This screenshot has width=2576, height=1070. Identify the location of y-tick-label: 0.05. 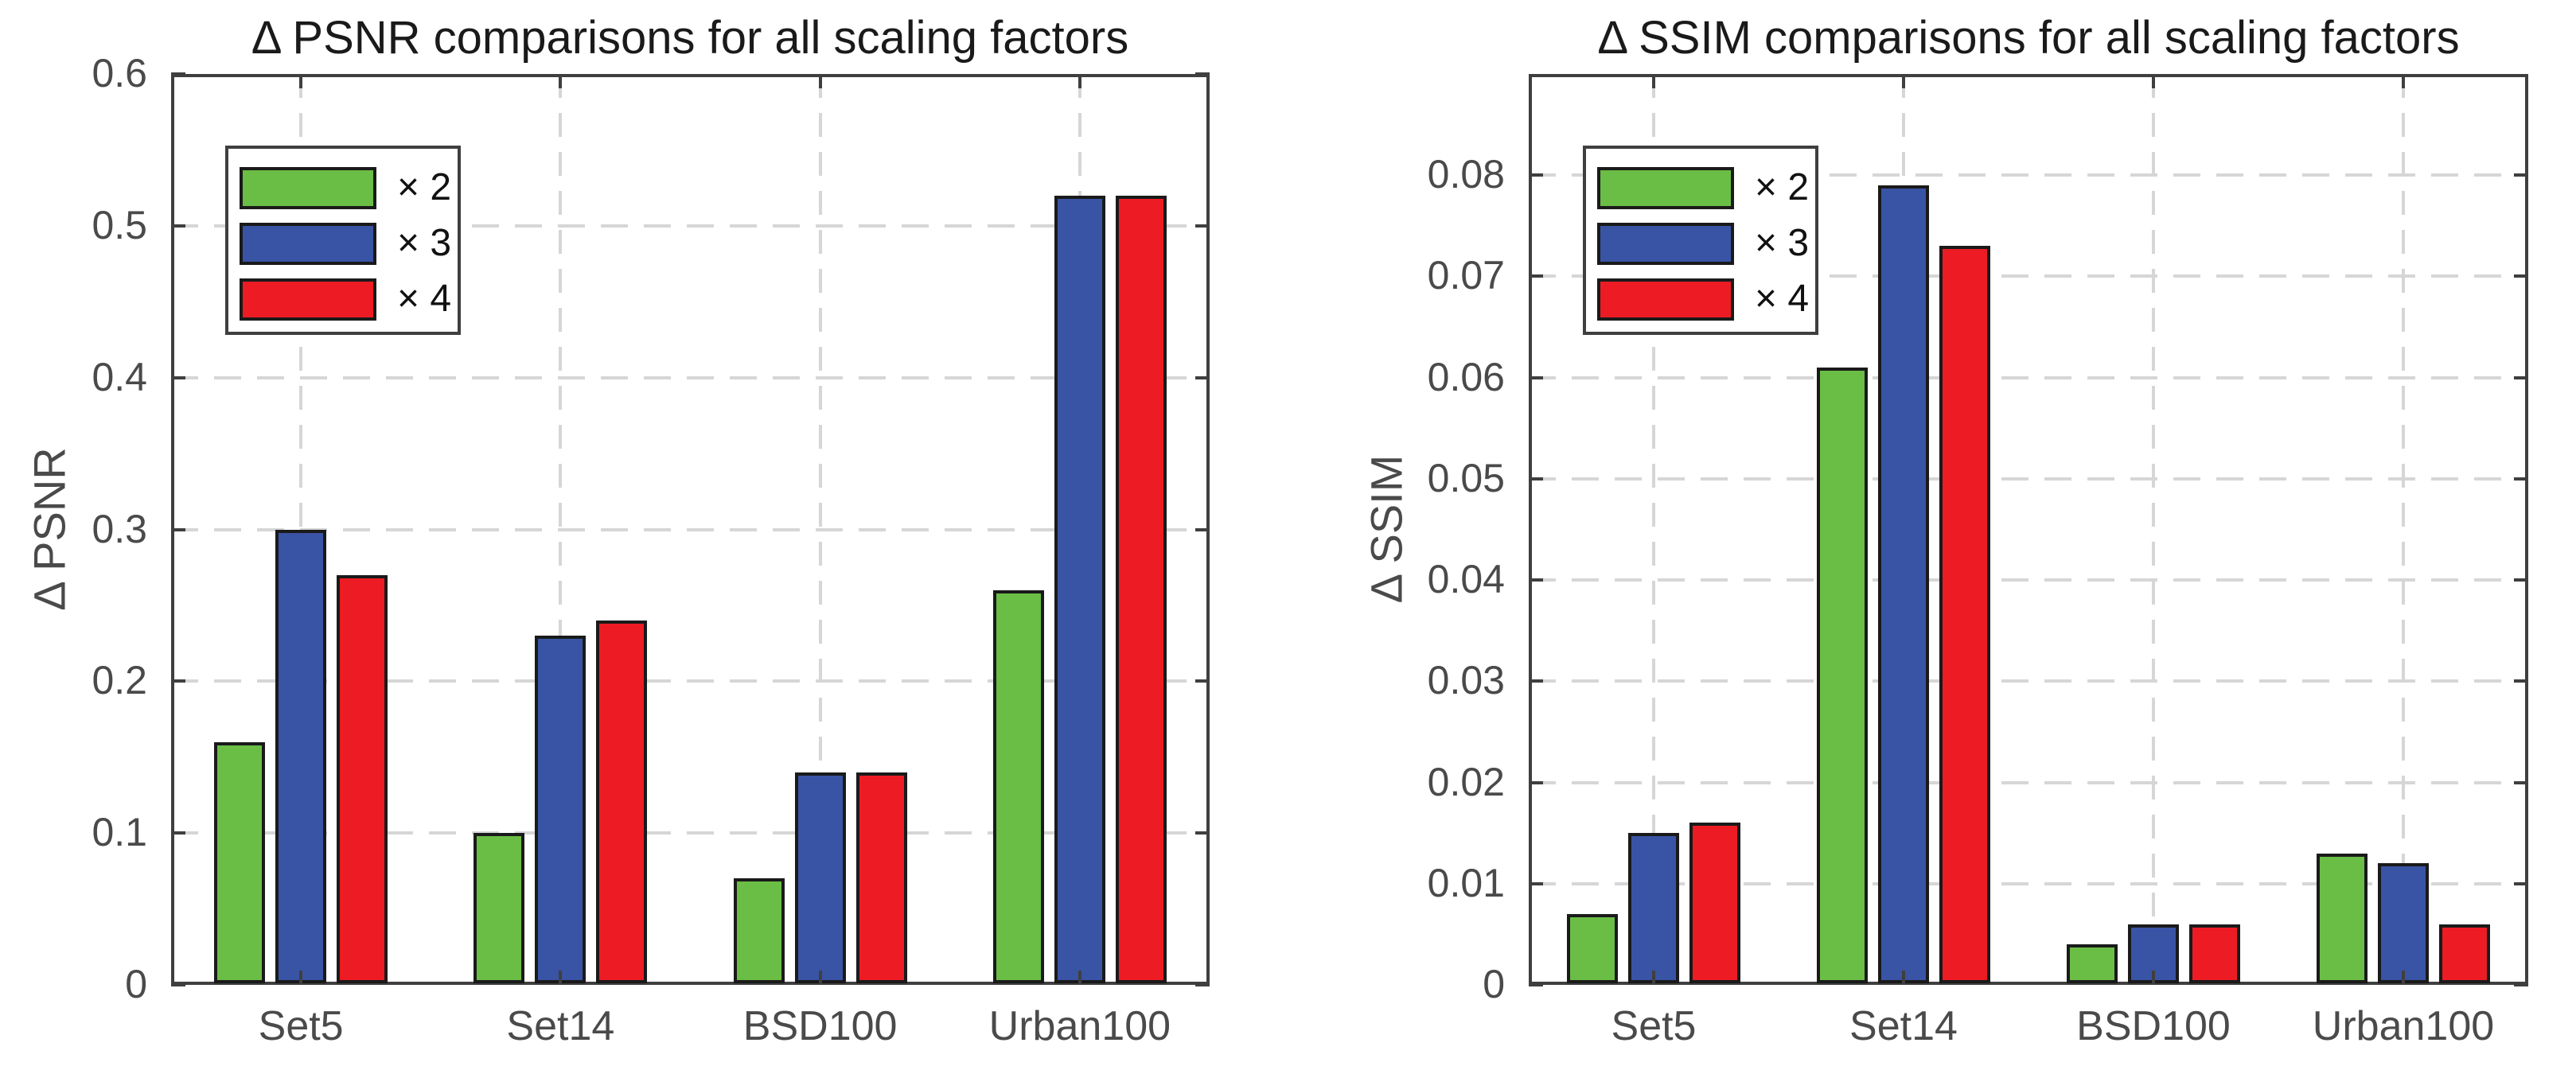
(1466, 477).